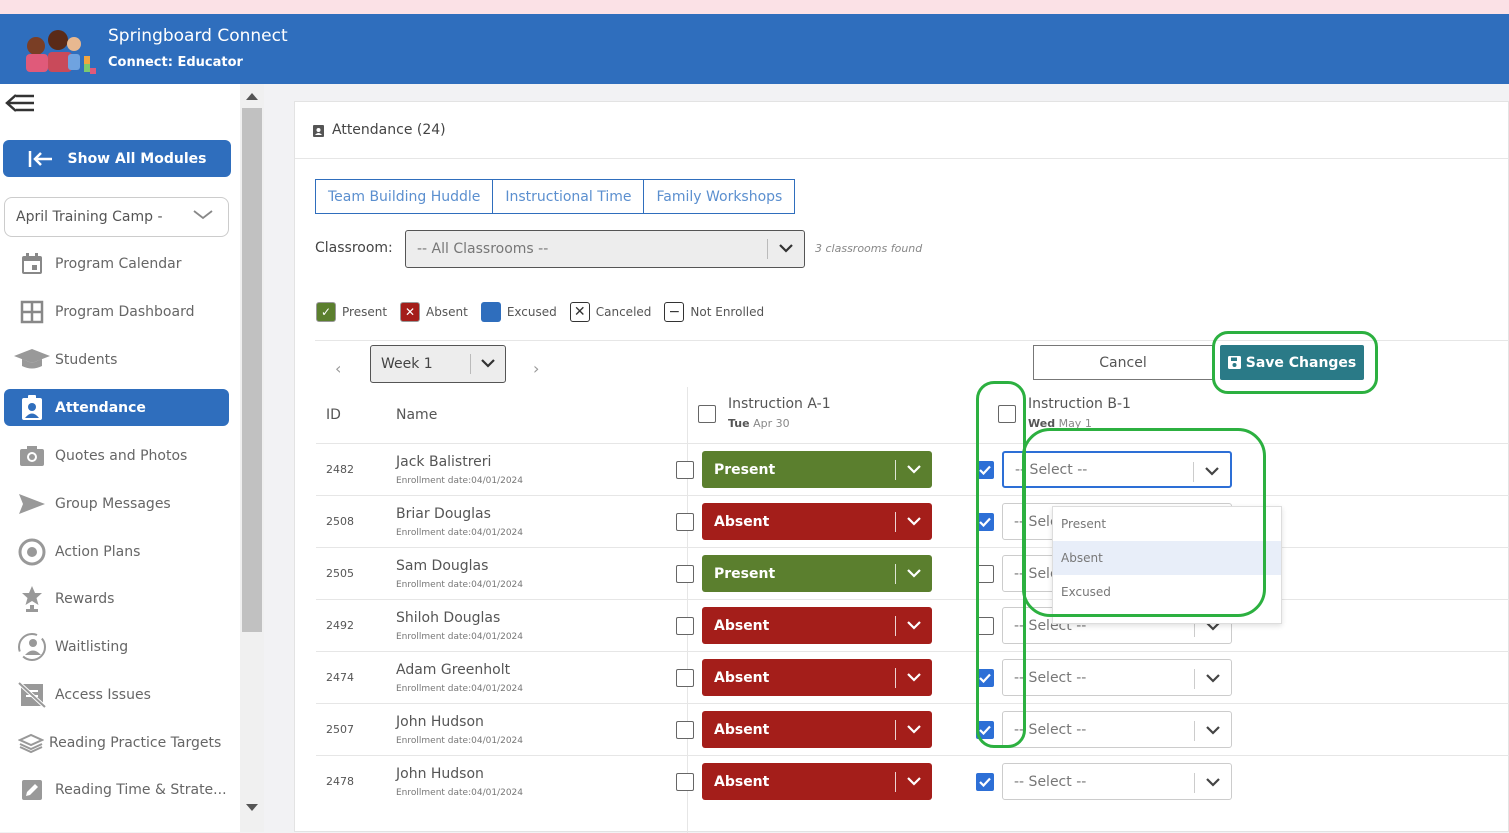 The image size is (1509, 833). What do you see at coordinates (351, 312) in the screenshot?
I see `legend-present: ✓ Present` at bounding box center [351, 312].